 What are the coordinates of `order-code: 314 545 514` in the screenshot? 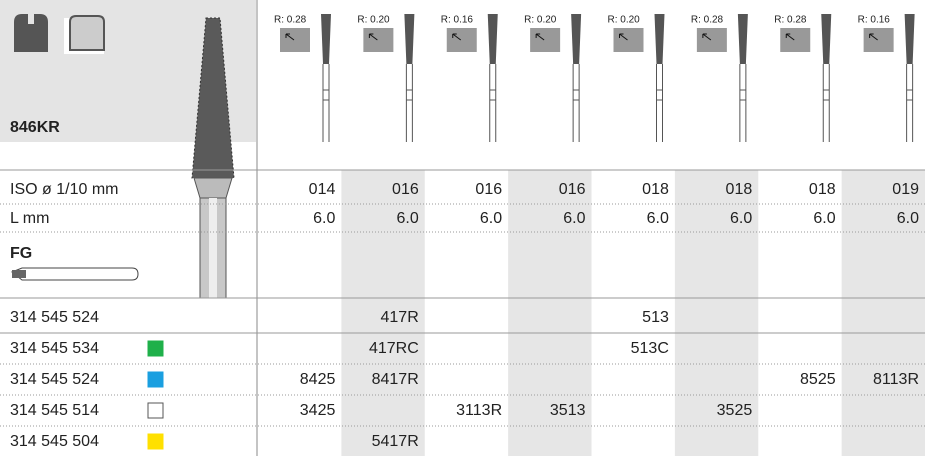 It's located at (54, 410).